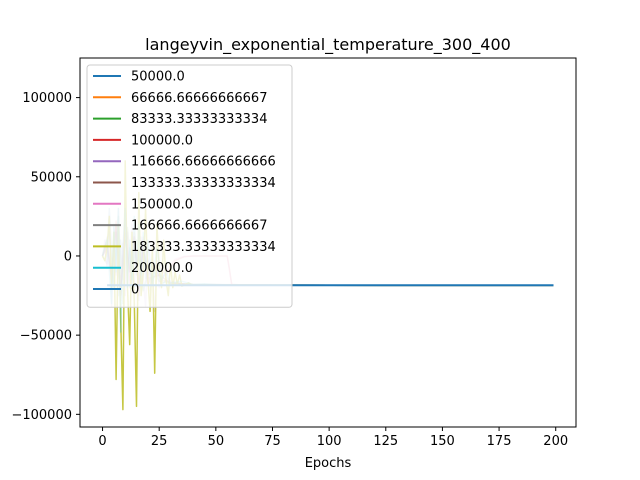 The height and width of the screenshot is (480, 640). Describe the element at coordinates (68, 256) in the screenshot. I see `y-tick-label-2: 0` at that location.